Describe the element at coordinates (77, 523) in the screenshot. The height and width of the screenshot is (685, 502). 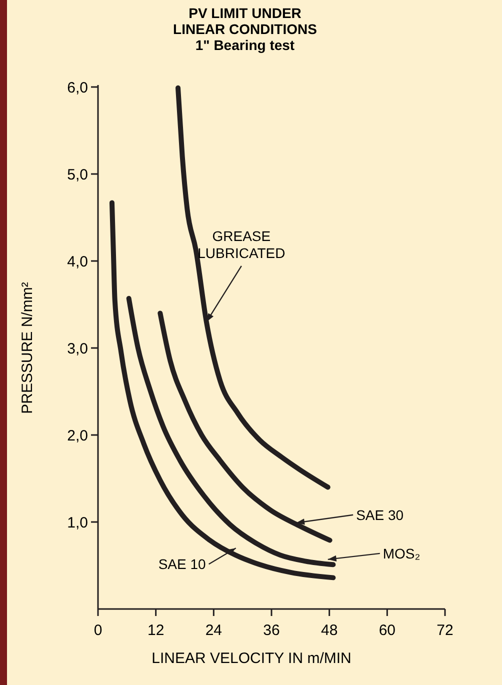
I see `y-tick-label: 1,0` at that location.